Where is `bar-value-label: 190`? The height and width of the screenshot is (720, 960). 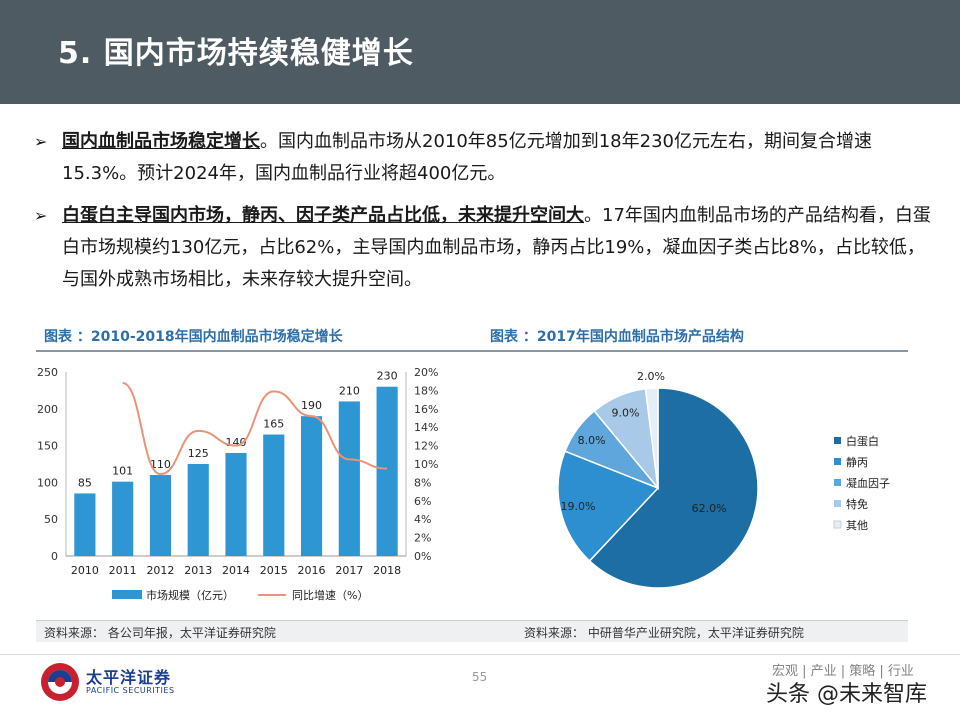
bar-value-label: 190 is located at coordinates (311, 405).